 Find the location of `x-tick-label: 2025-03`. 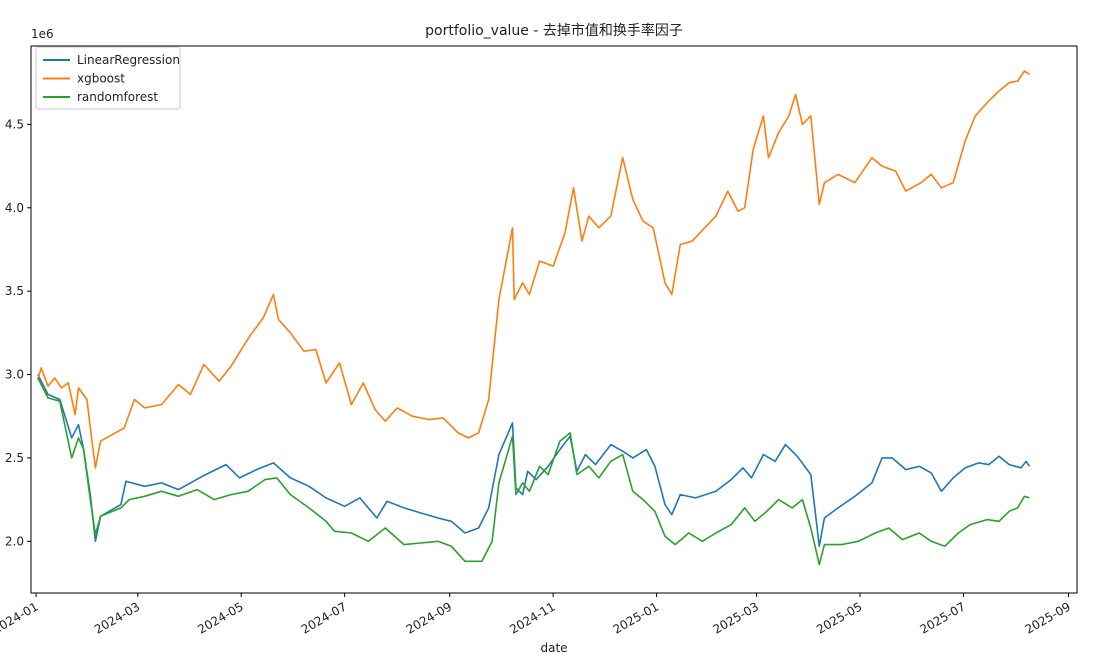

x-tick-label: 2025-03 is located at coordinates (736, 617).